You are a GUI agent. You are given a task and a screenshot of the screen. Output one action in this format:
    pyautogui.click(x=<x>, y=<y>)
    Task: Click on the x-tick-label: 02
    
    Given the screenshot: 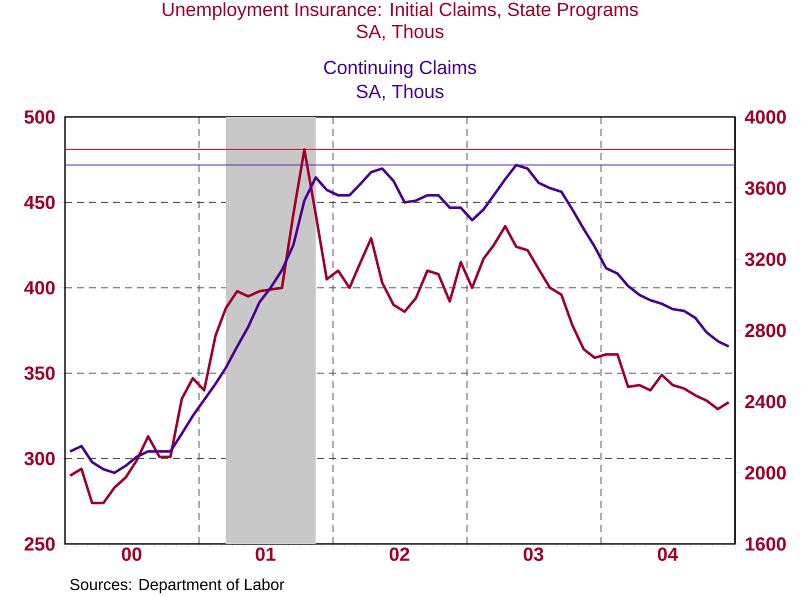 What is the action you would take?
    pyautogui.click(x=400, y=554)
    